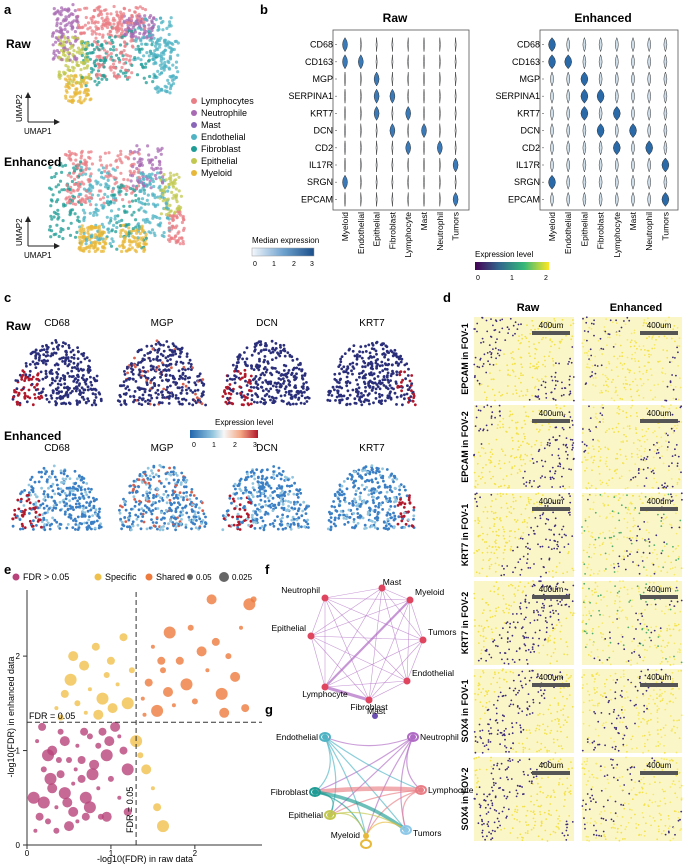 This screenshot has width=685, height=867. Describe the element at coordinates (255, 264) in the screenshot. I see `raw-legend-tick-0: 0` at that location.